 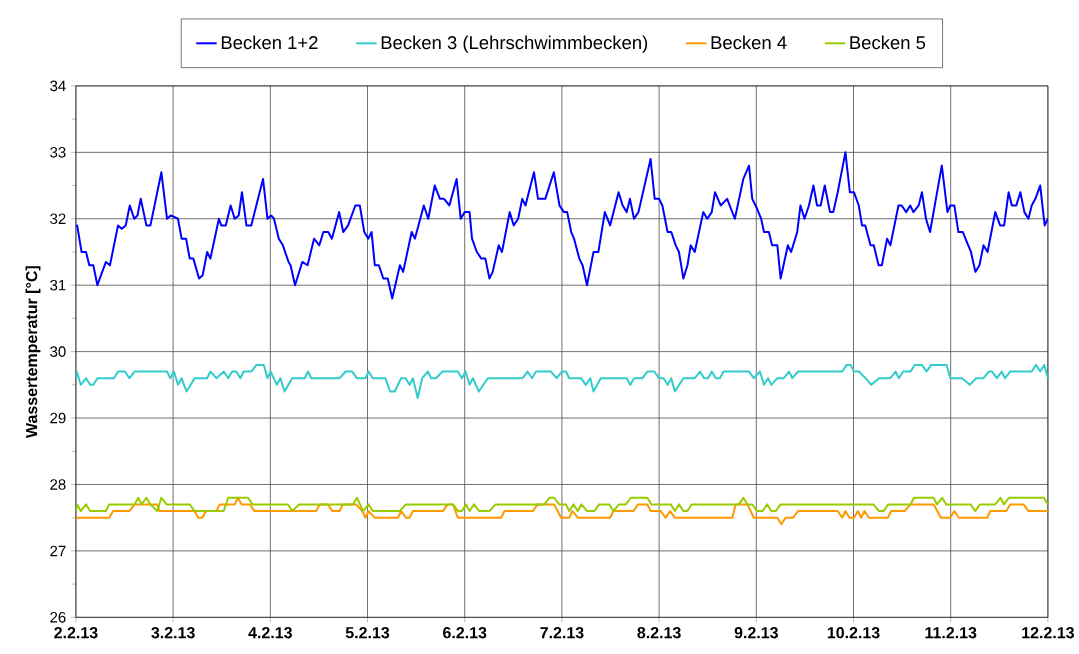 I want to click on y-tick-label: 31, so click(x=58, y=285).